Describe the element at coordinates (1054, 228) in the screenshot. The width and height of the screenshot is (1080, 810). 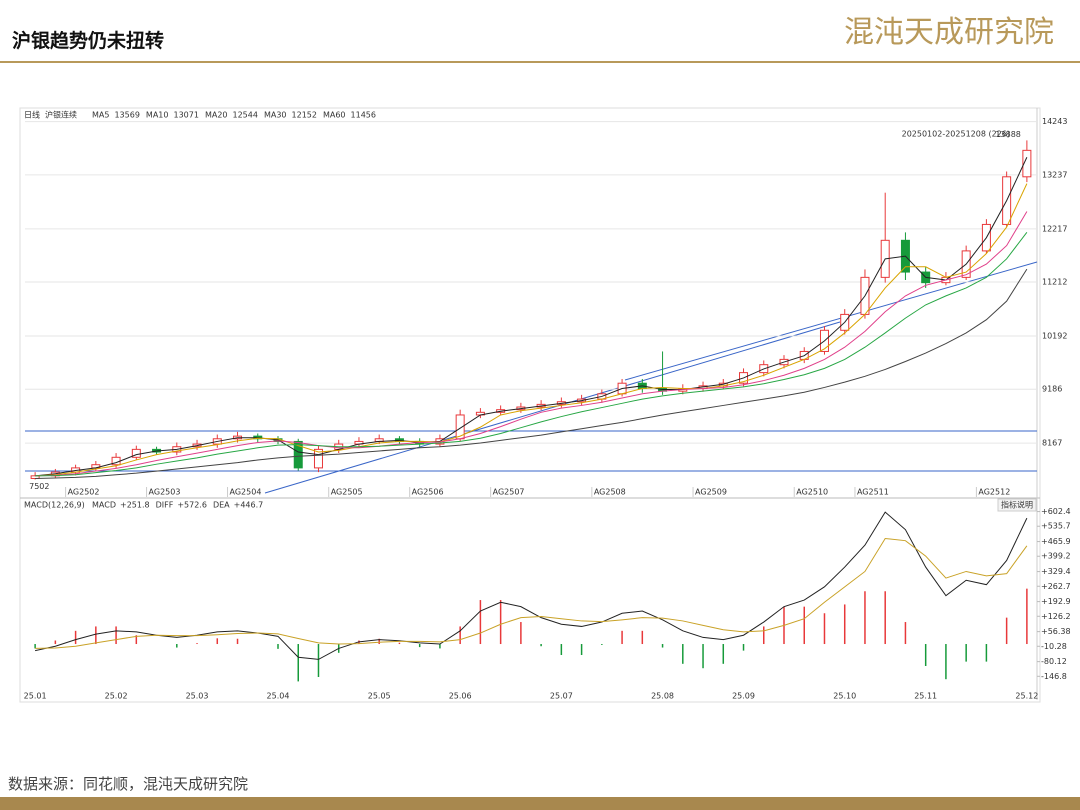
I see `y-tick-label: 12217` at that location.